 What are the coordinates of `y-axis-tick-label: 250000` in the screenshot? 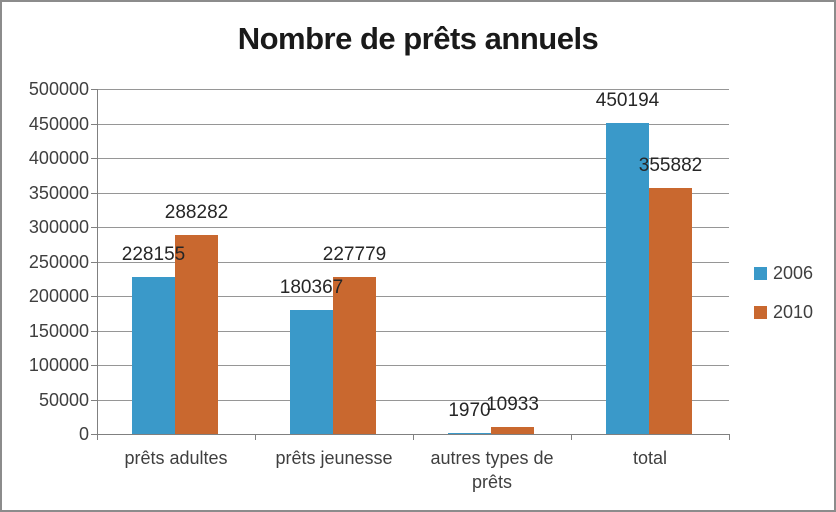 It's located at (58, 261).